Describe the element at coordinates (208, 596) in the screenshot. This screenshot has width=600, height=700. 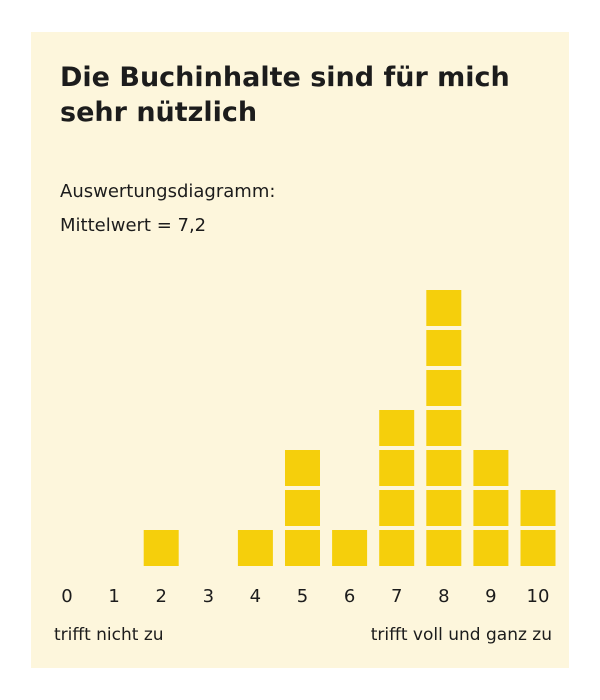
I see `x-tick-label-3: 3` at that location.